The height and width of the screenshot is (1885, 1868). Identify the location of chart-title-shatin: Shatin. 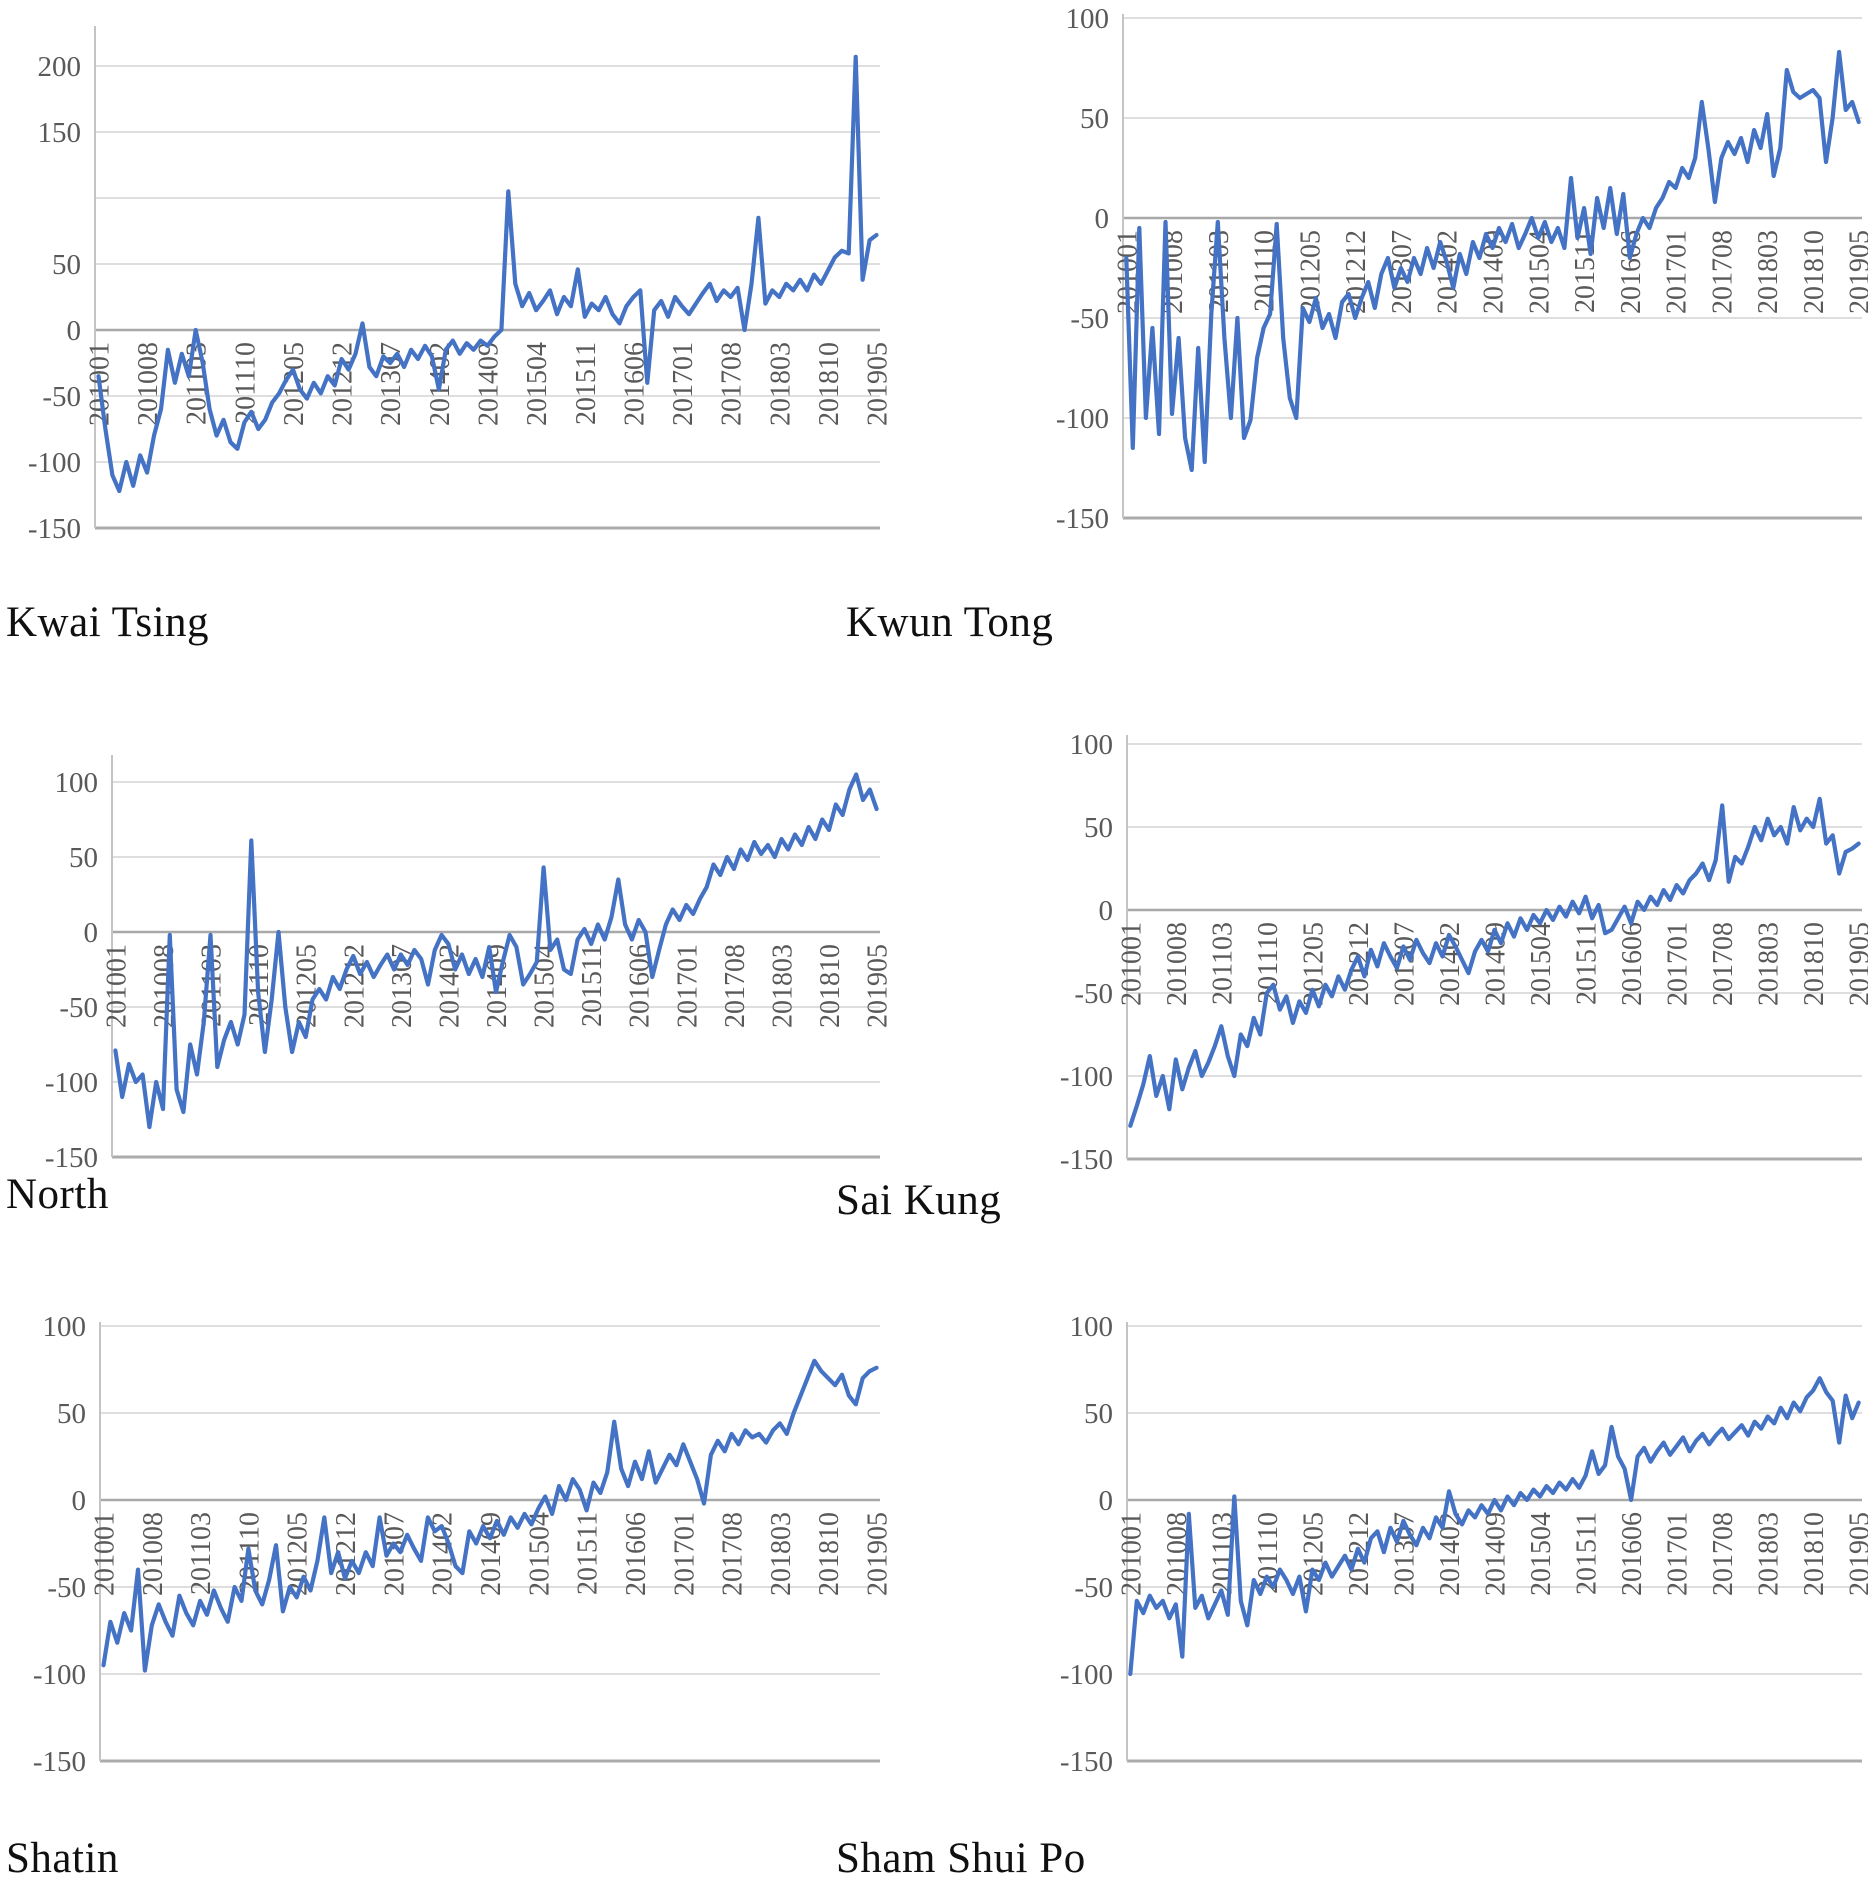
(62, 1858).